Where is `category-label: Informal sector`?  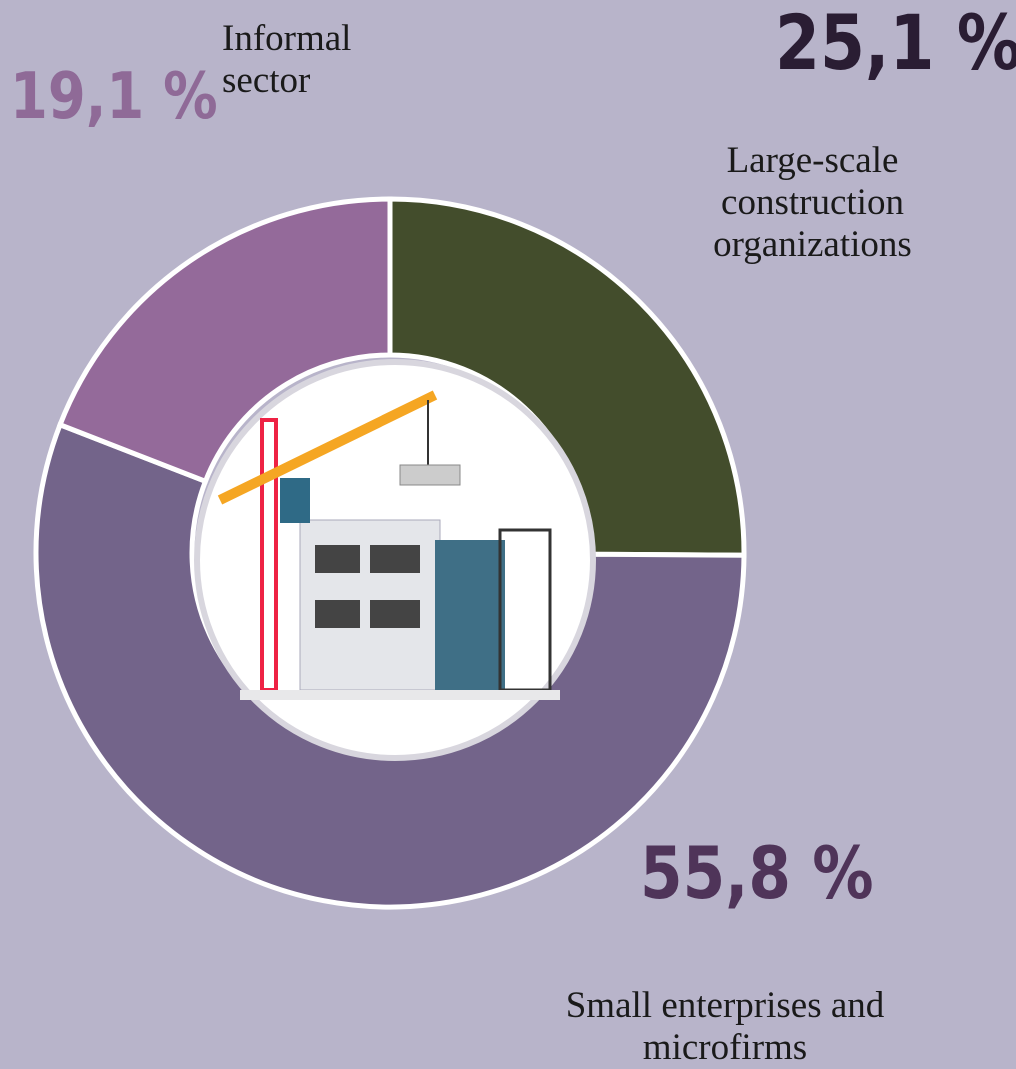
category-label: Informal sector is located at coordinates (287, 59).